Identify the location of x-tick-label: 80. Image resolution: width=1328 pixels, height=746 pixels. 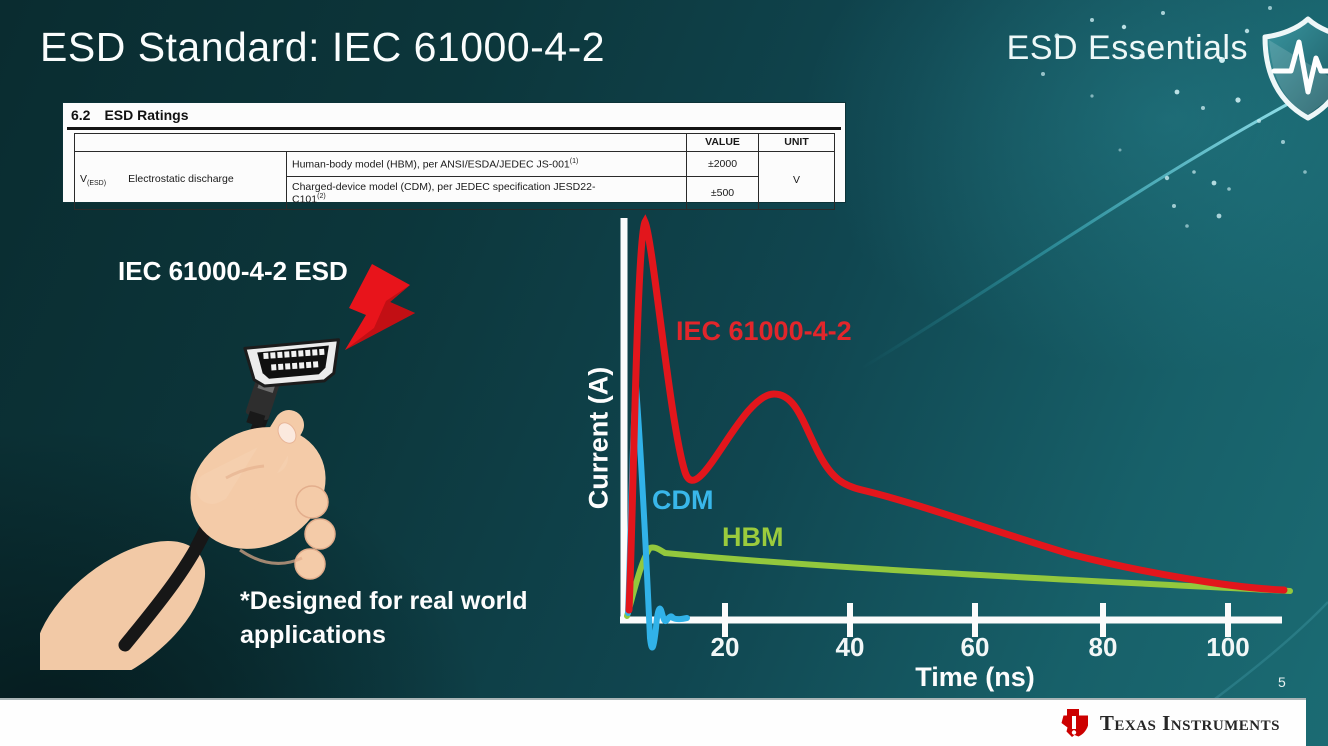
(1103, 647).